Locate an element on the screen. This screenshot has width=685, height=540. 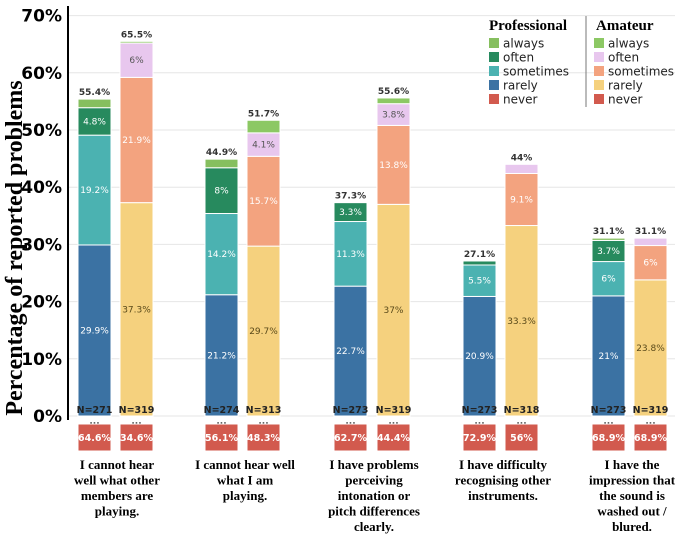
x-category-label-line: members are is located at coordinates (117, 495).